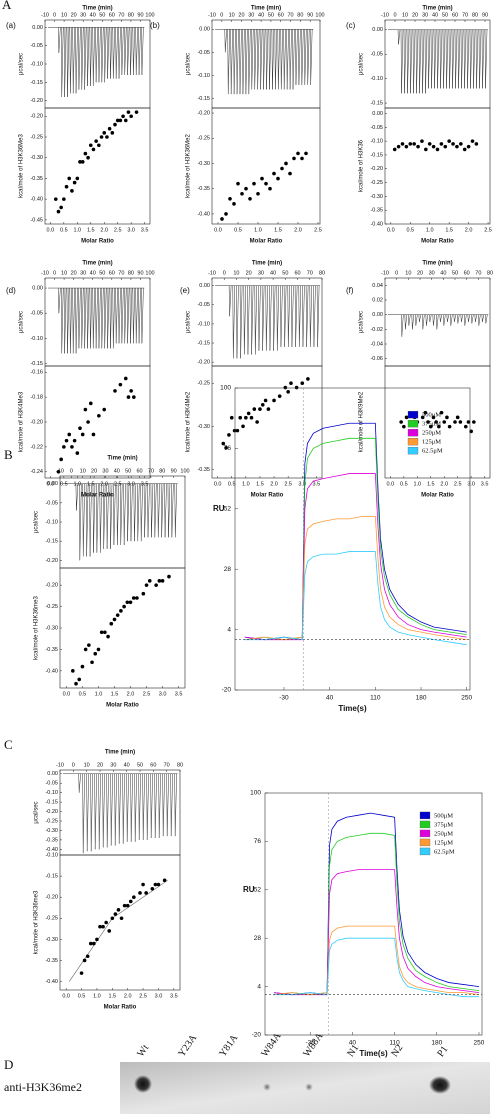 The image size is (500, 1116). Describe the element at coordinates (319, 15) in the screenshot. I see `x-tick-label: 100` at that location.